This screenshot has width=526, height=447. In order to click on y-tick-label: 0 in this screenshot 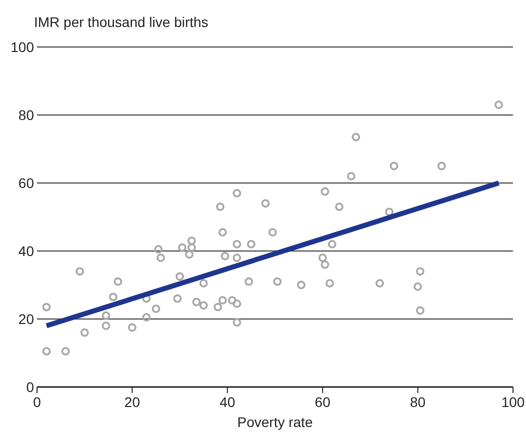, I will do `click(30, 386)`.